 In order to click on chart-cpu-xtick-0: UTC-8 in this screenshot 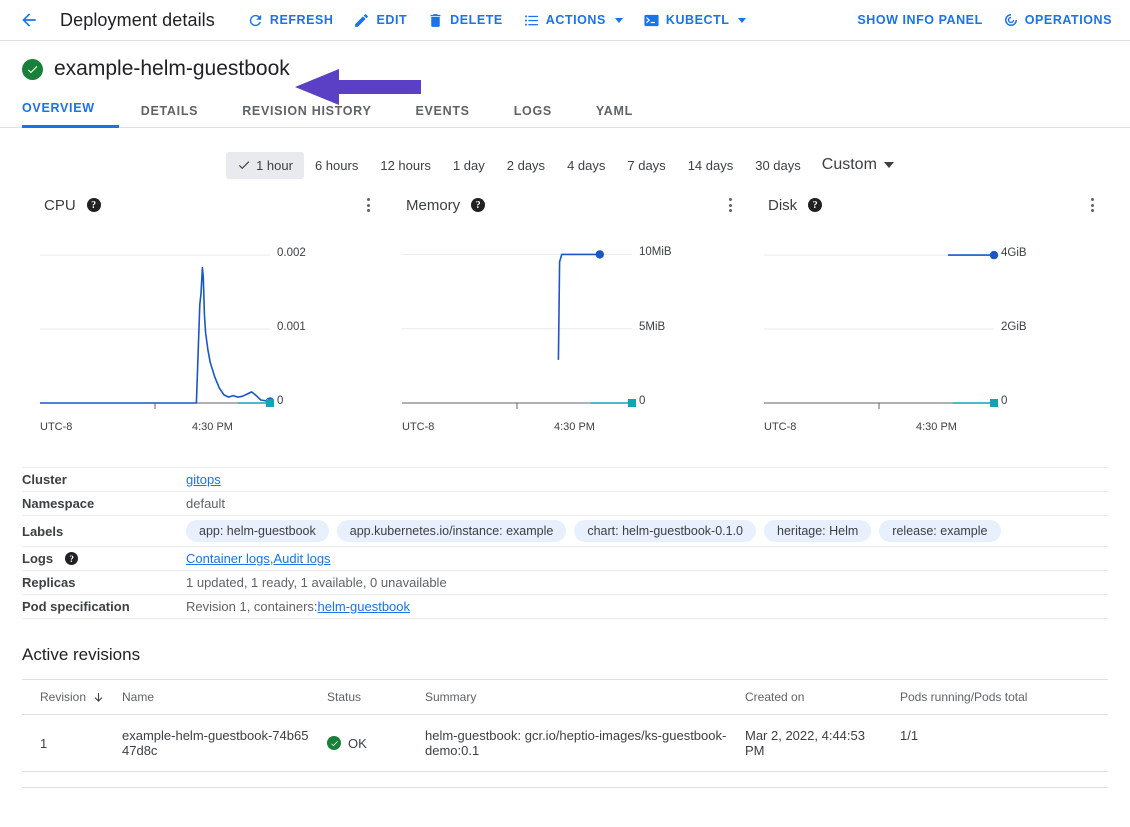, I will do `click(56, 427)`.